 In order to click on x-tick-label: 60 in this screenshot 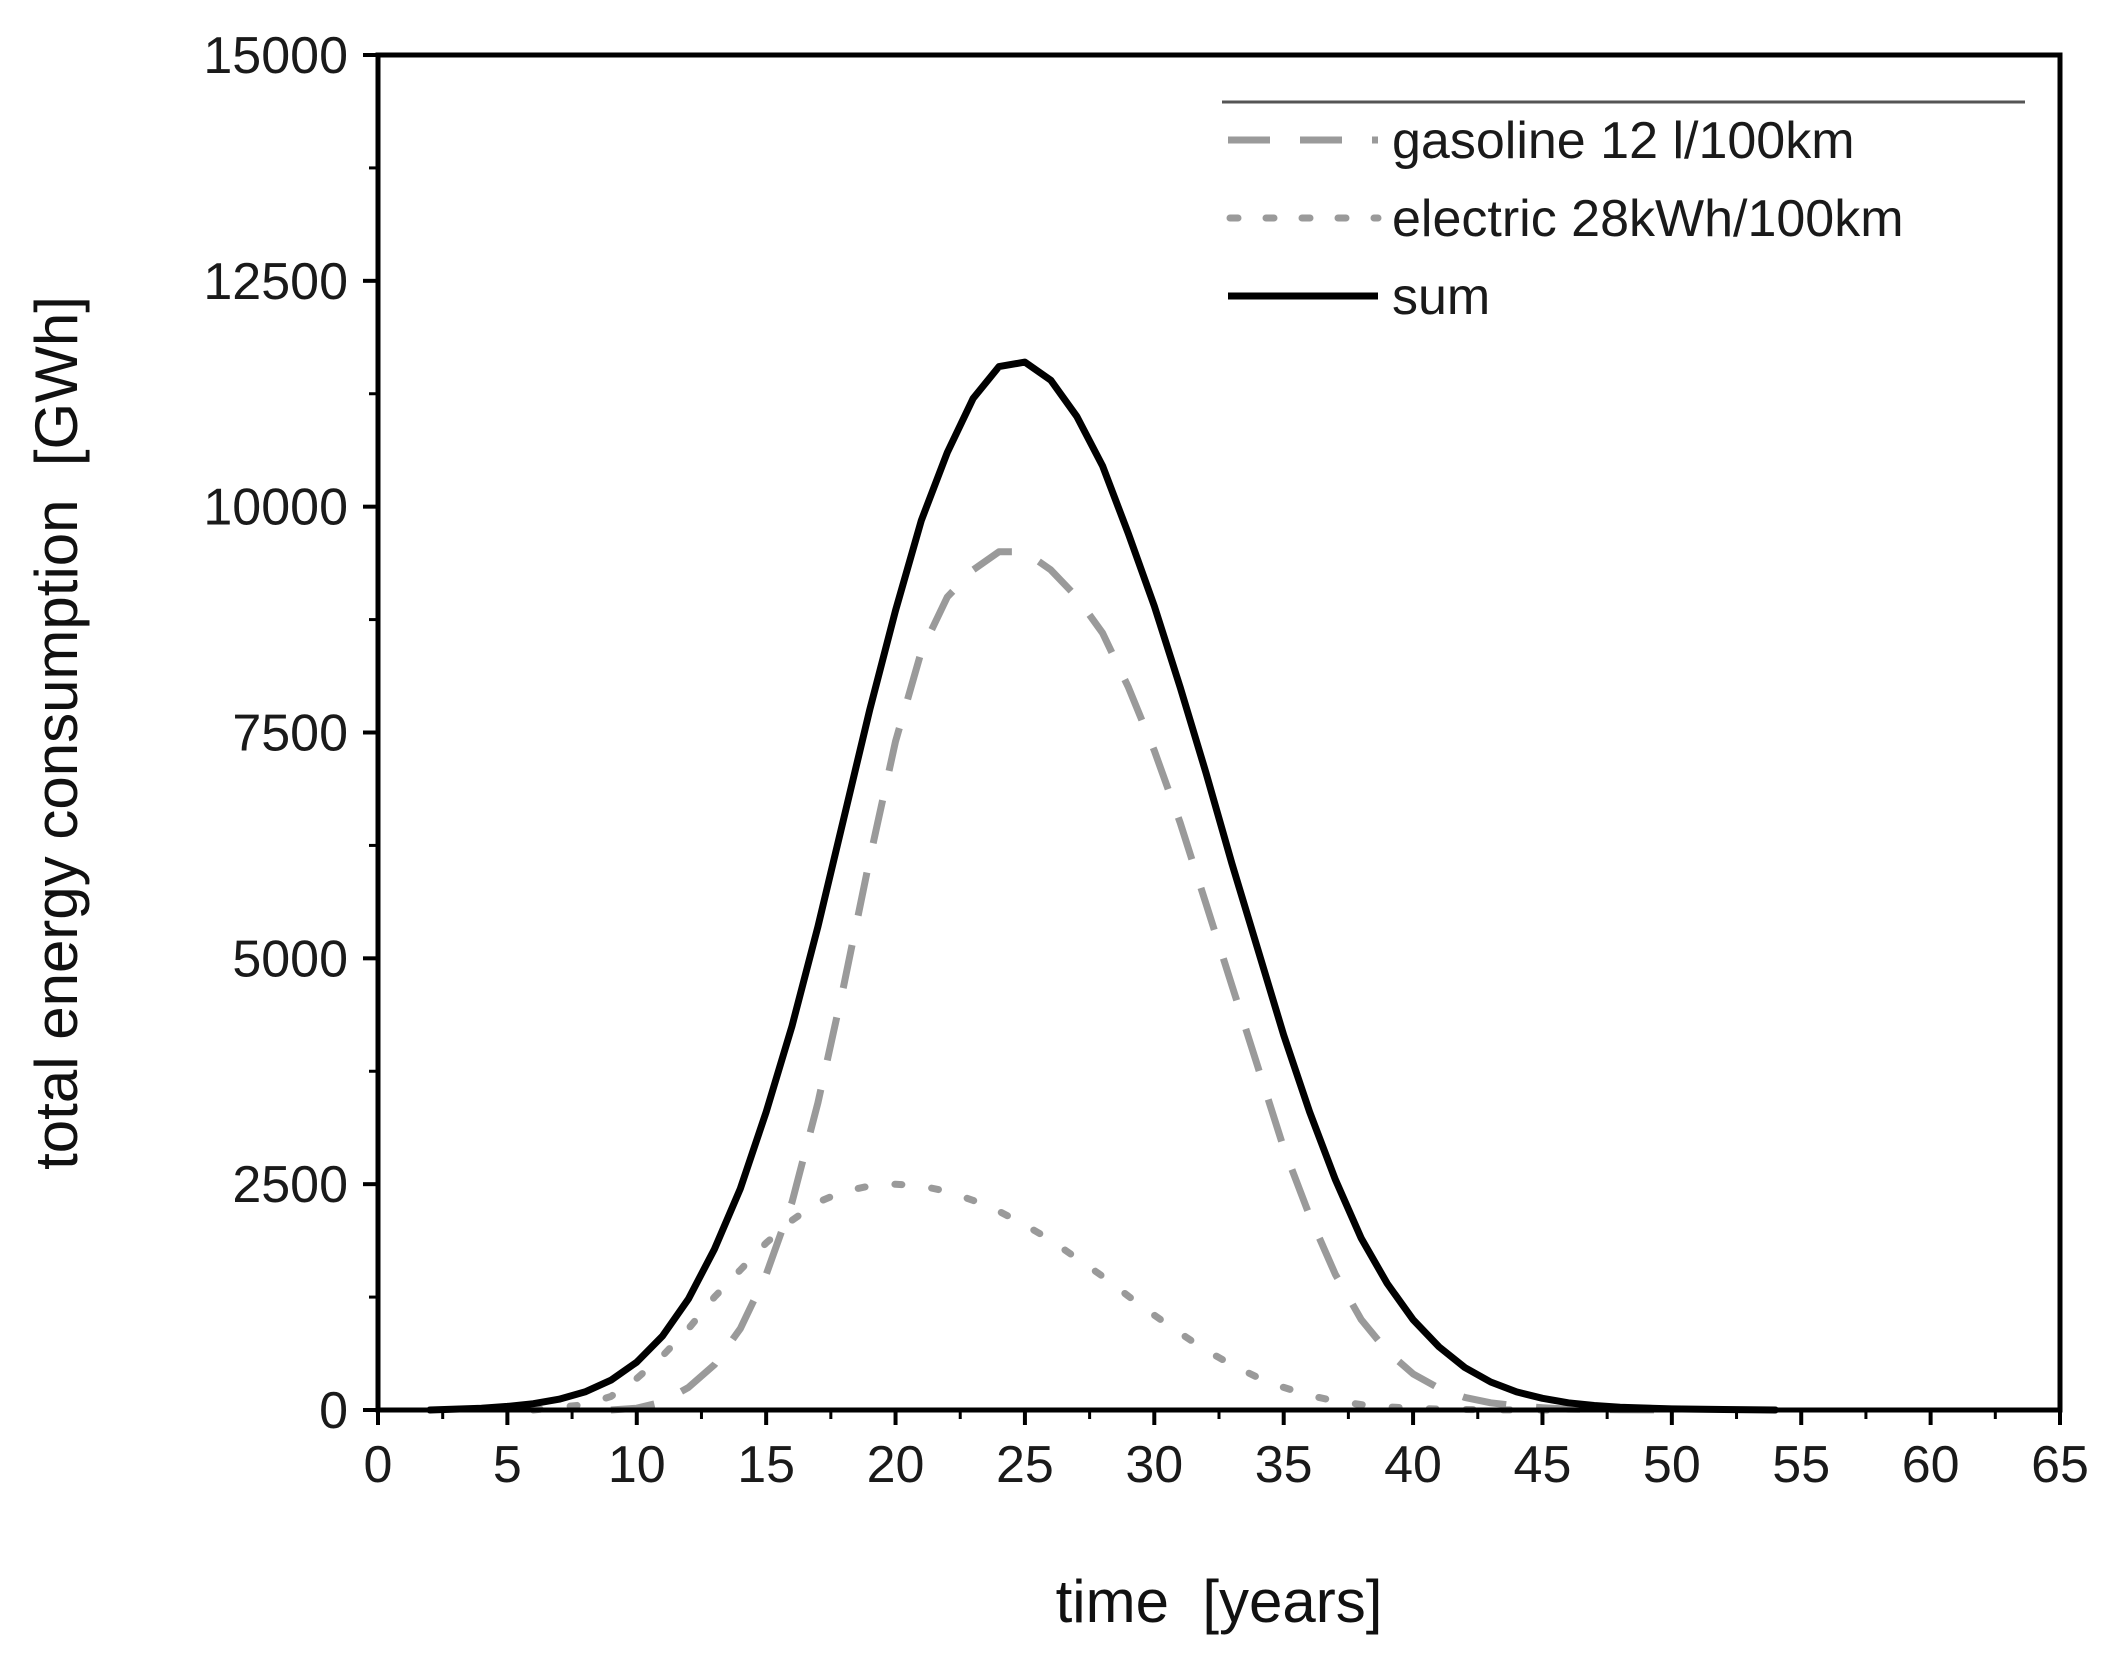, I will do `click(1931, 1465)`.